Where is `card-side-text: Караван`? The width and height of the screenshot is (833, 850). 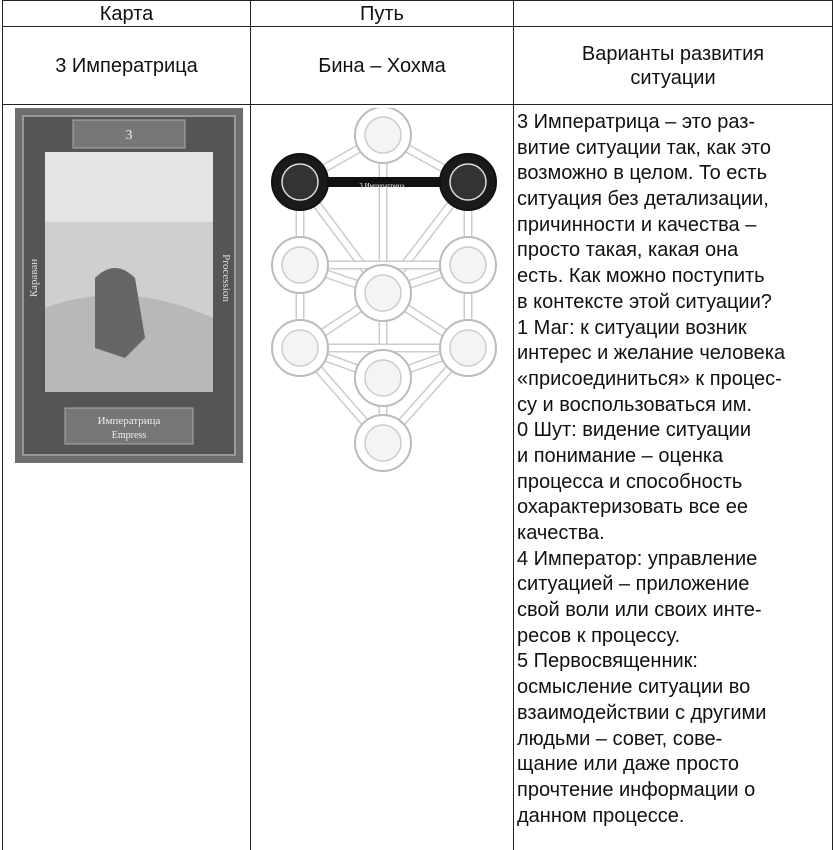
card-side-text: Караван is located at coordinates (34, 278).